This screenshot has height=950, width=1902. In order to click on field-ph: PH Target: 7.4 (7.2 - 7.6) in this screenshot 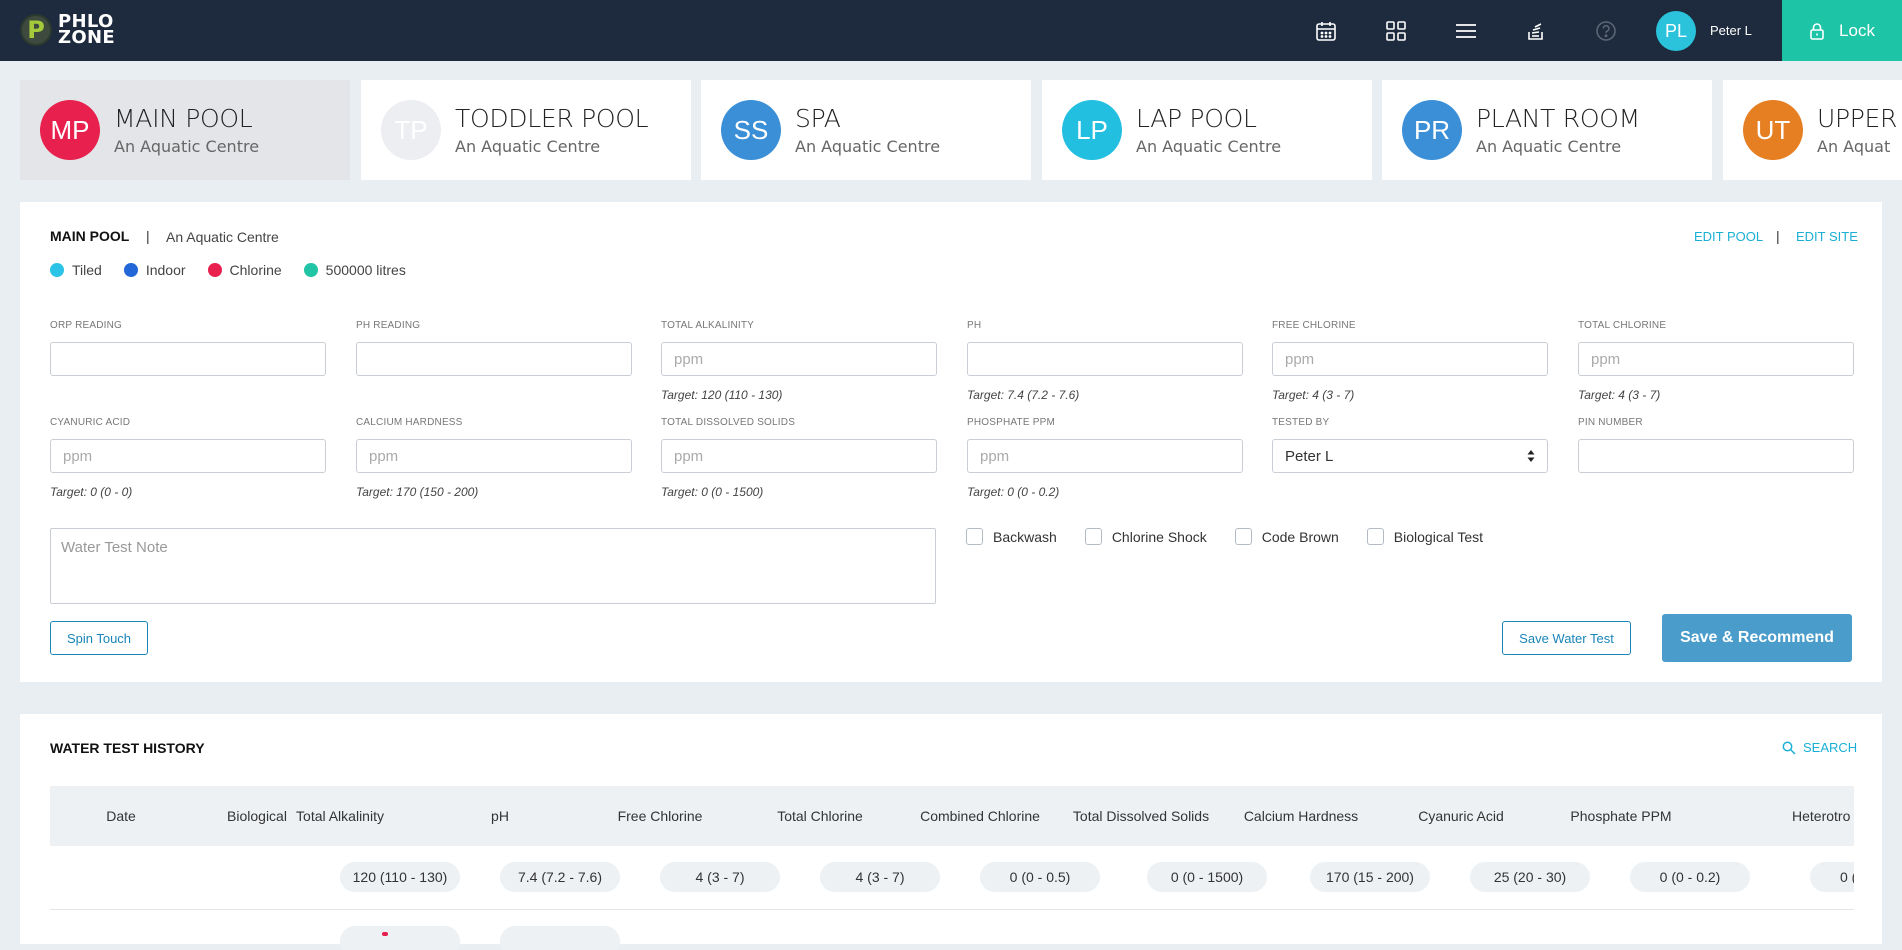, I will do `click(1105, 361)`.